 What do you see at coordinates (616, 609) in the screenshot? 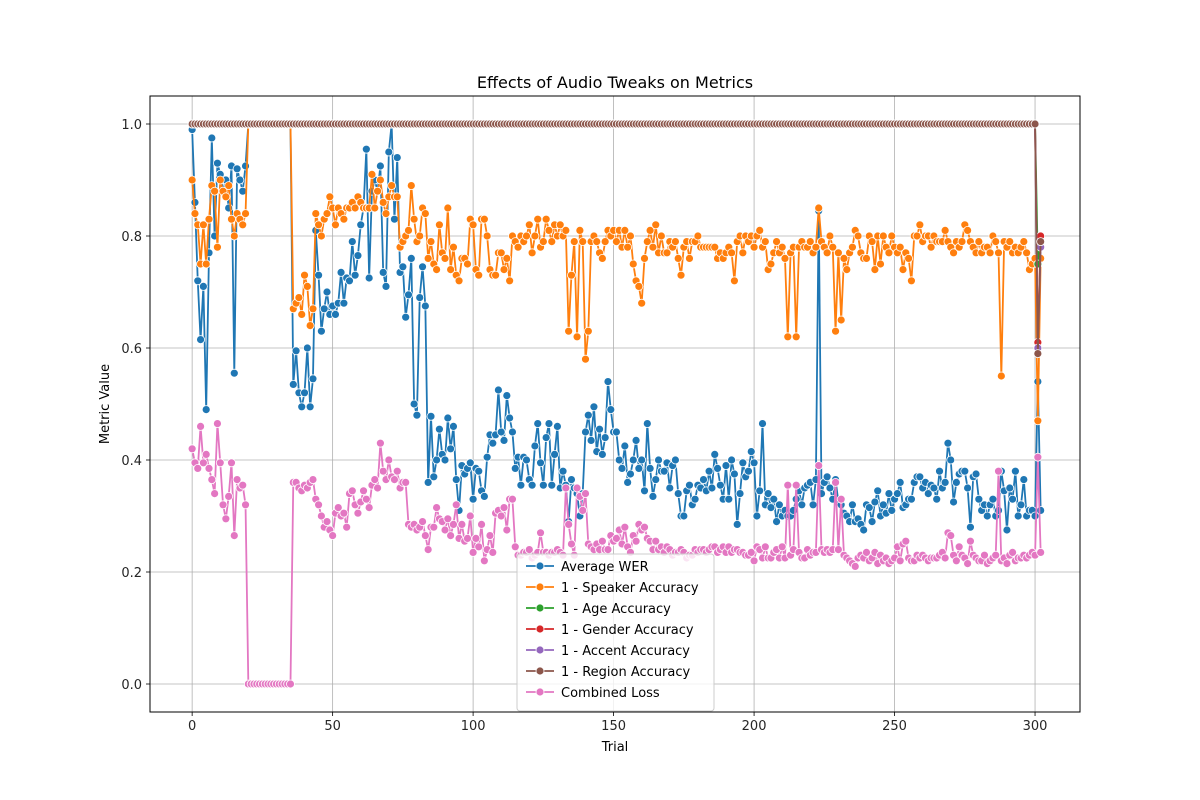
I see `legend-label: 1 - Age Accuracy` at bounding box center [616, 609].